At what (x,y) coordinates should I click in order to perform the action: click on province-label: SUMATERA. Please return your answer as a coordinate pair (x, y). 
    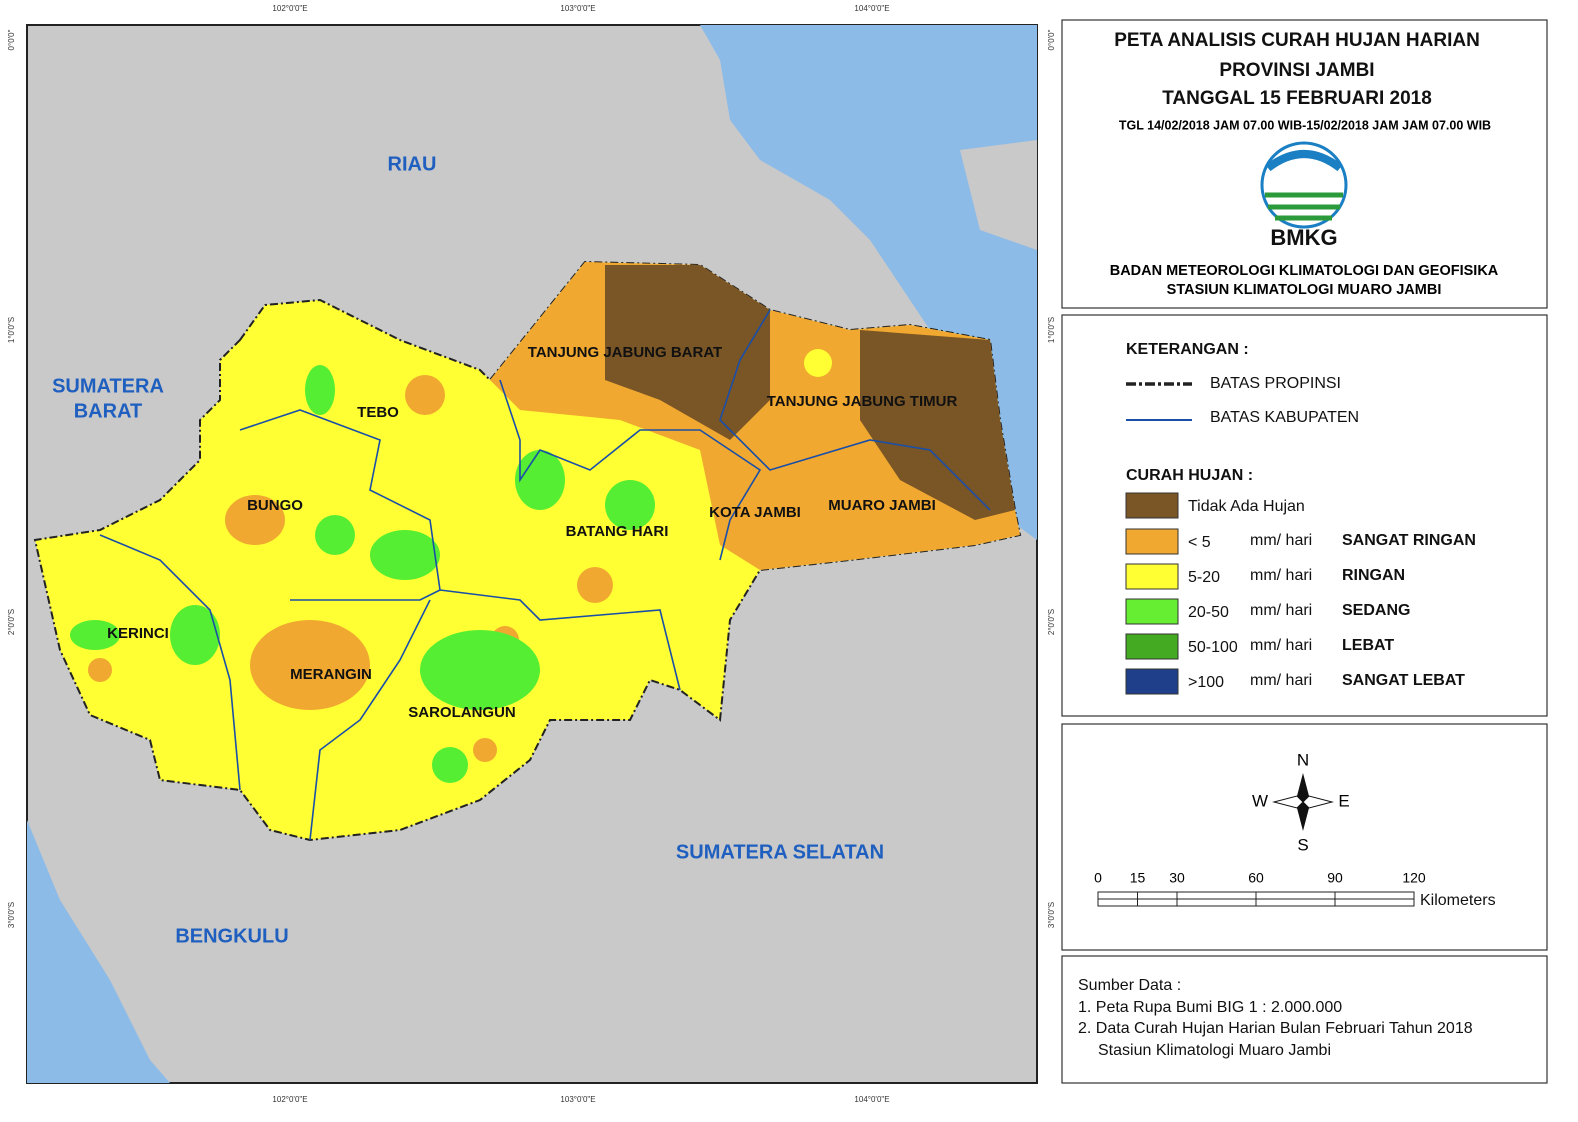
    Looking at the image, I should click on (108, 386).